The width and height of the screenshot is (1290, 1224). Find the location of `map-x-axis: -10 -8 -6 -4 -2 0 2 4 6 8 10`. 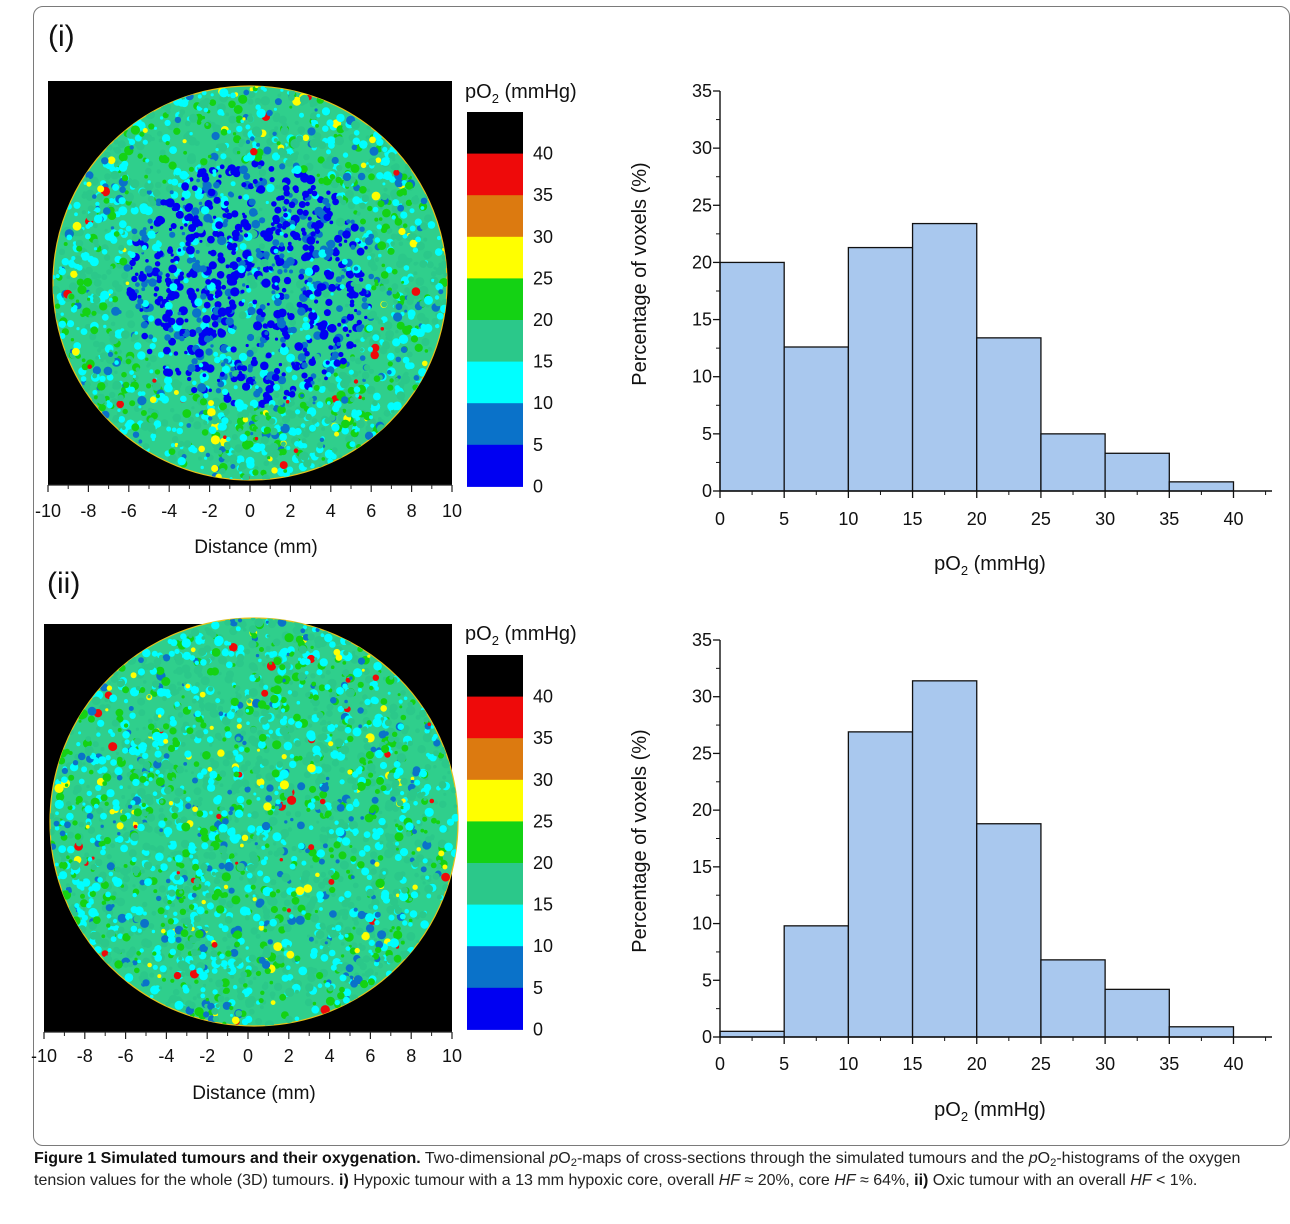

map-x-axis: -10 -8 -6 -4 -2 0 2 4 6 8 10 is located at coordinates (248, 502).